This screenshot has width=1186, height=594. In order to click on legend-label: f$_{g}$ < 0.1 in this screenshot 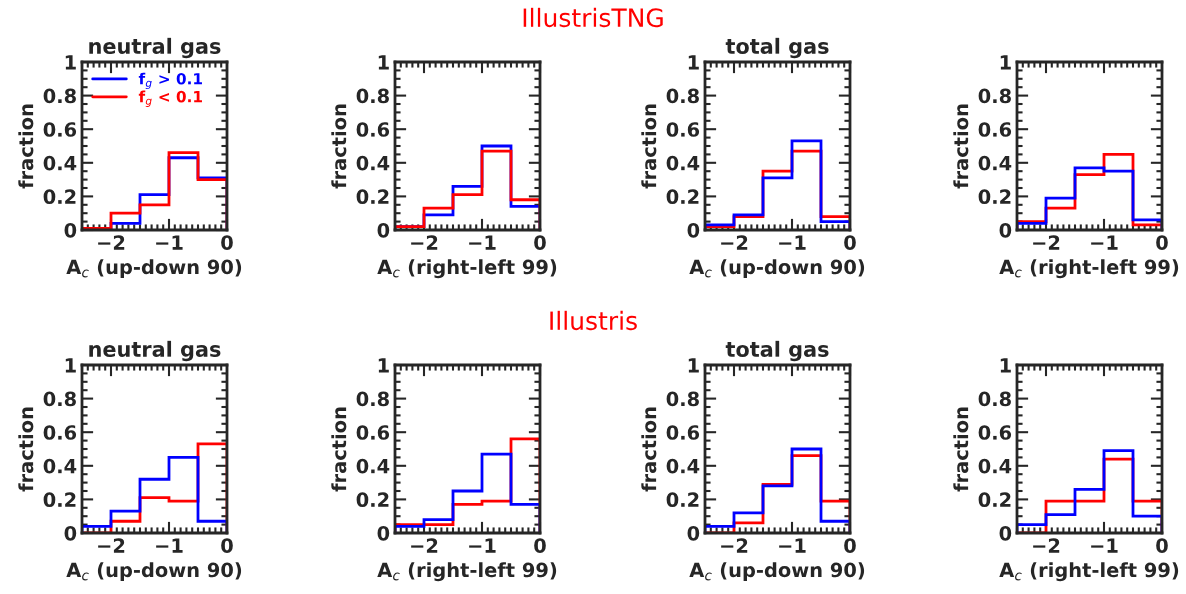, I will do `click(170, 98)`.